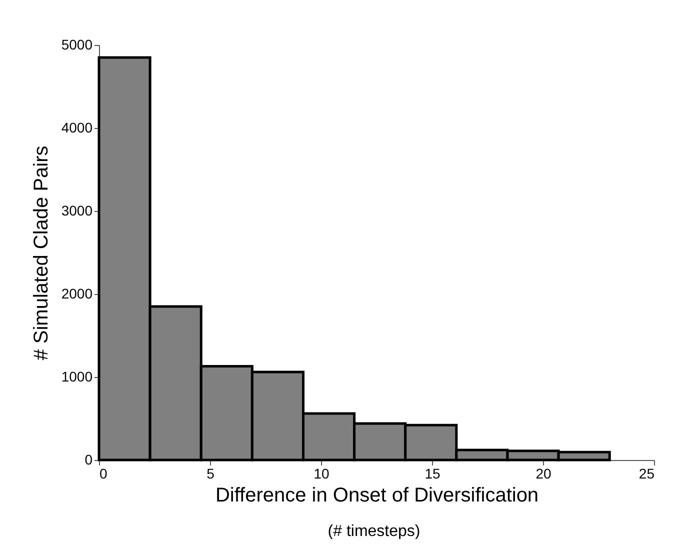 The image size is (673, 556). I want to click on x-axis-title: Difference in Onset of Diversification, so click(377, 495).